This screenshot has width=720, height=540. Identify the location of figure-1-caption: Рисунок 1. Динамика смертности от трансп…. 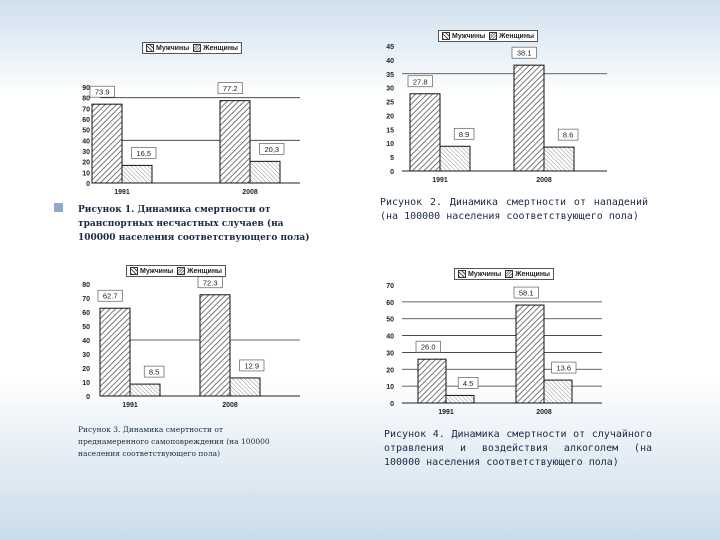
(194, 224).